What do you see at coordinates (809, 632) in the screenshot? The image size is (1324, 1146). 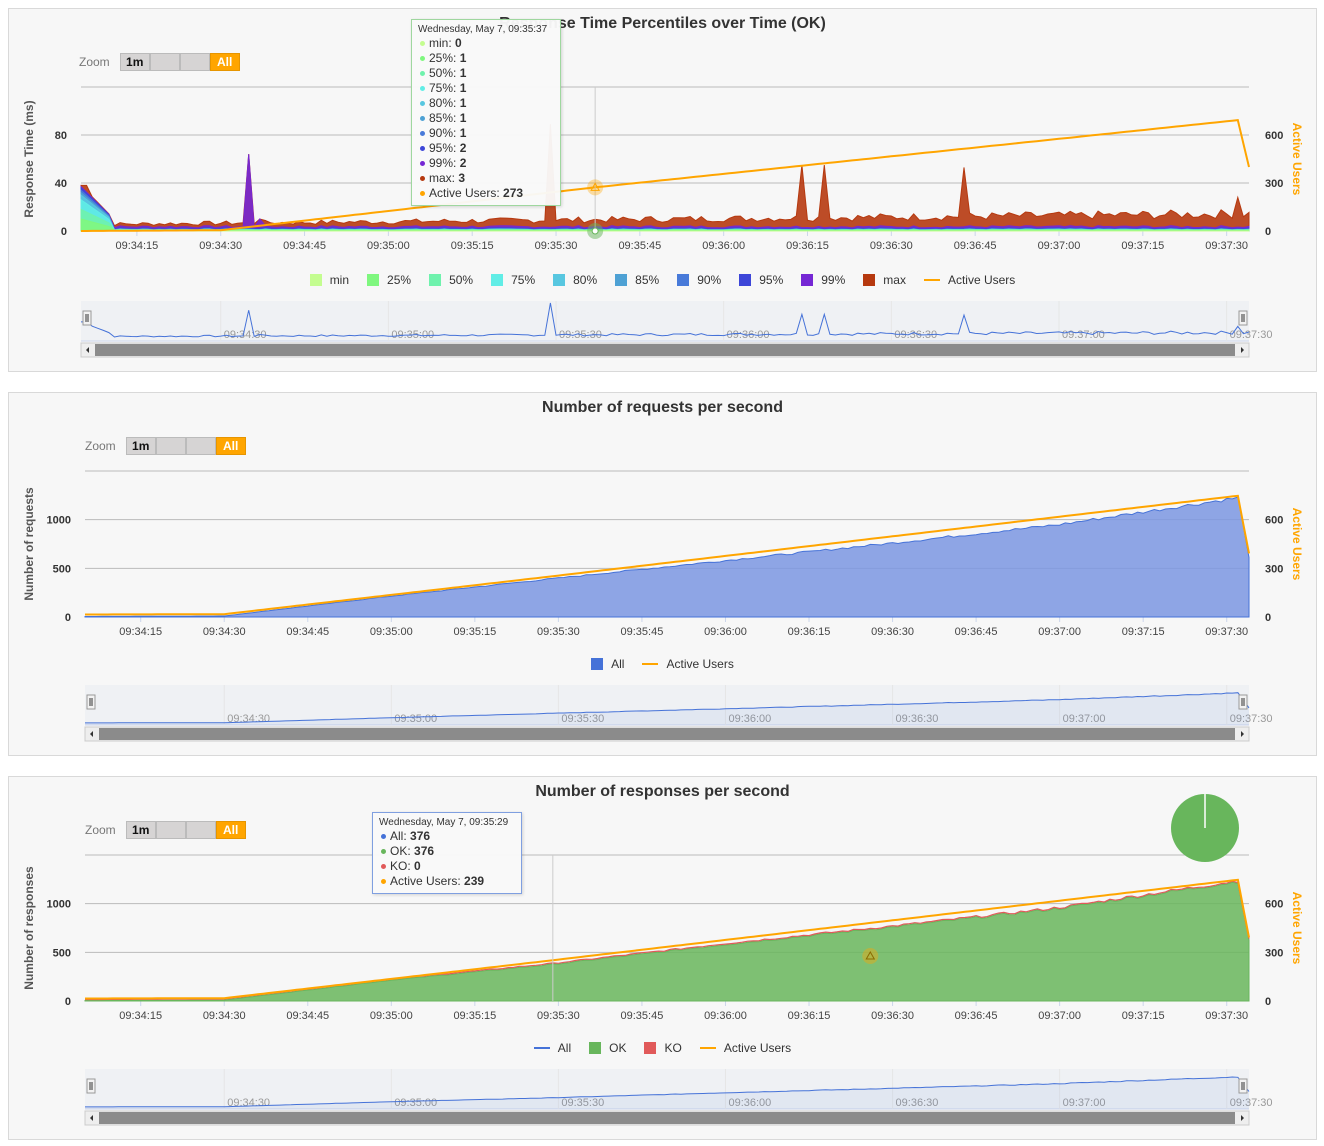 I see `x-tick-label: 09:36:15` at bounding box center [809, 632].